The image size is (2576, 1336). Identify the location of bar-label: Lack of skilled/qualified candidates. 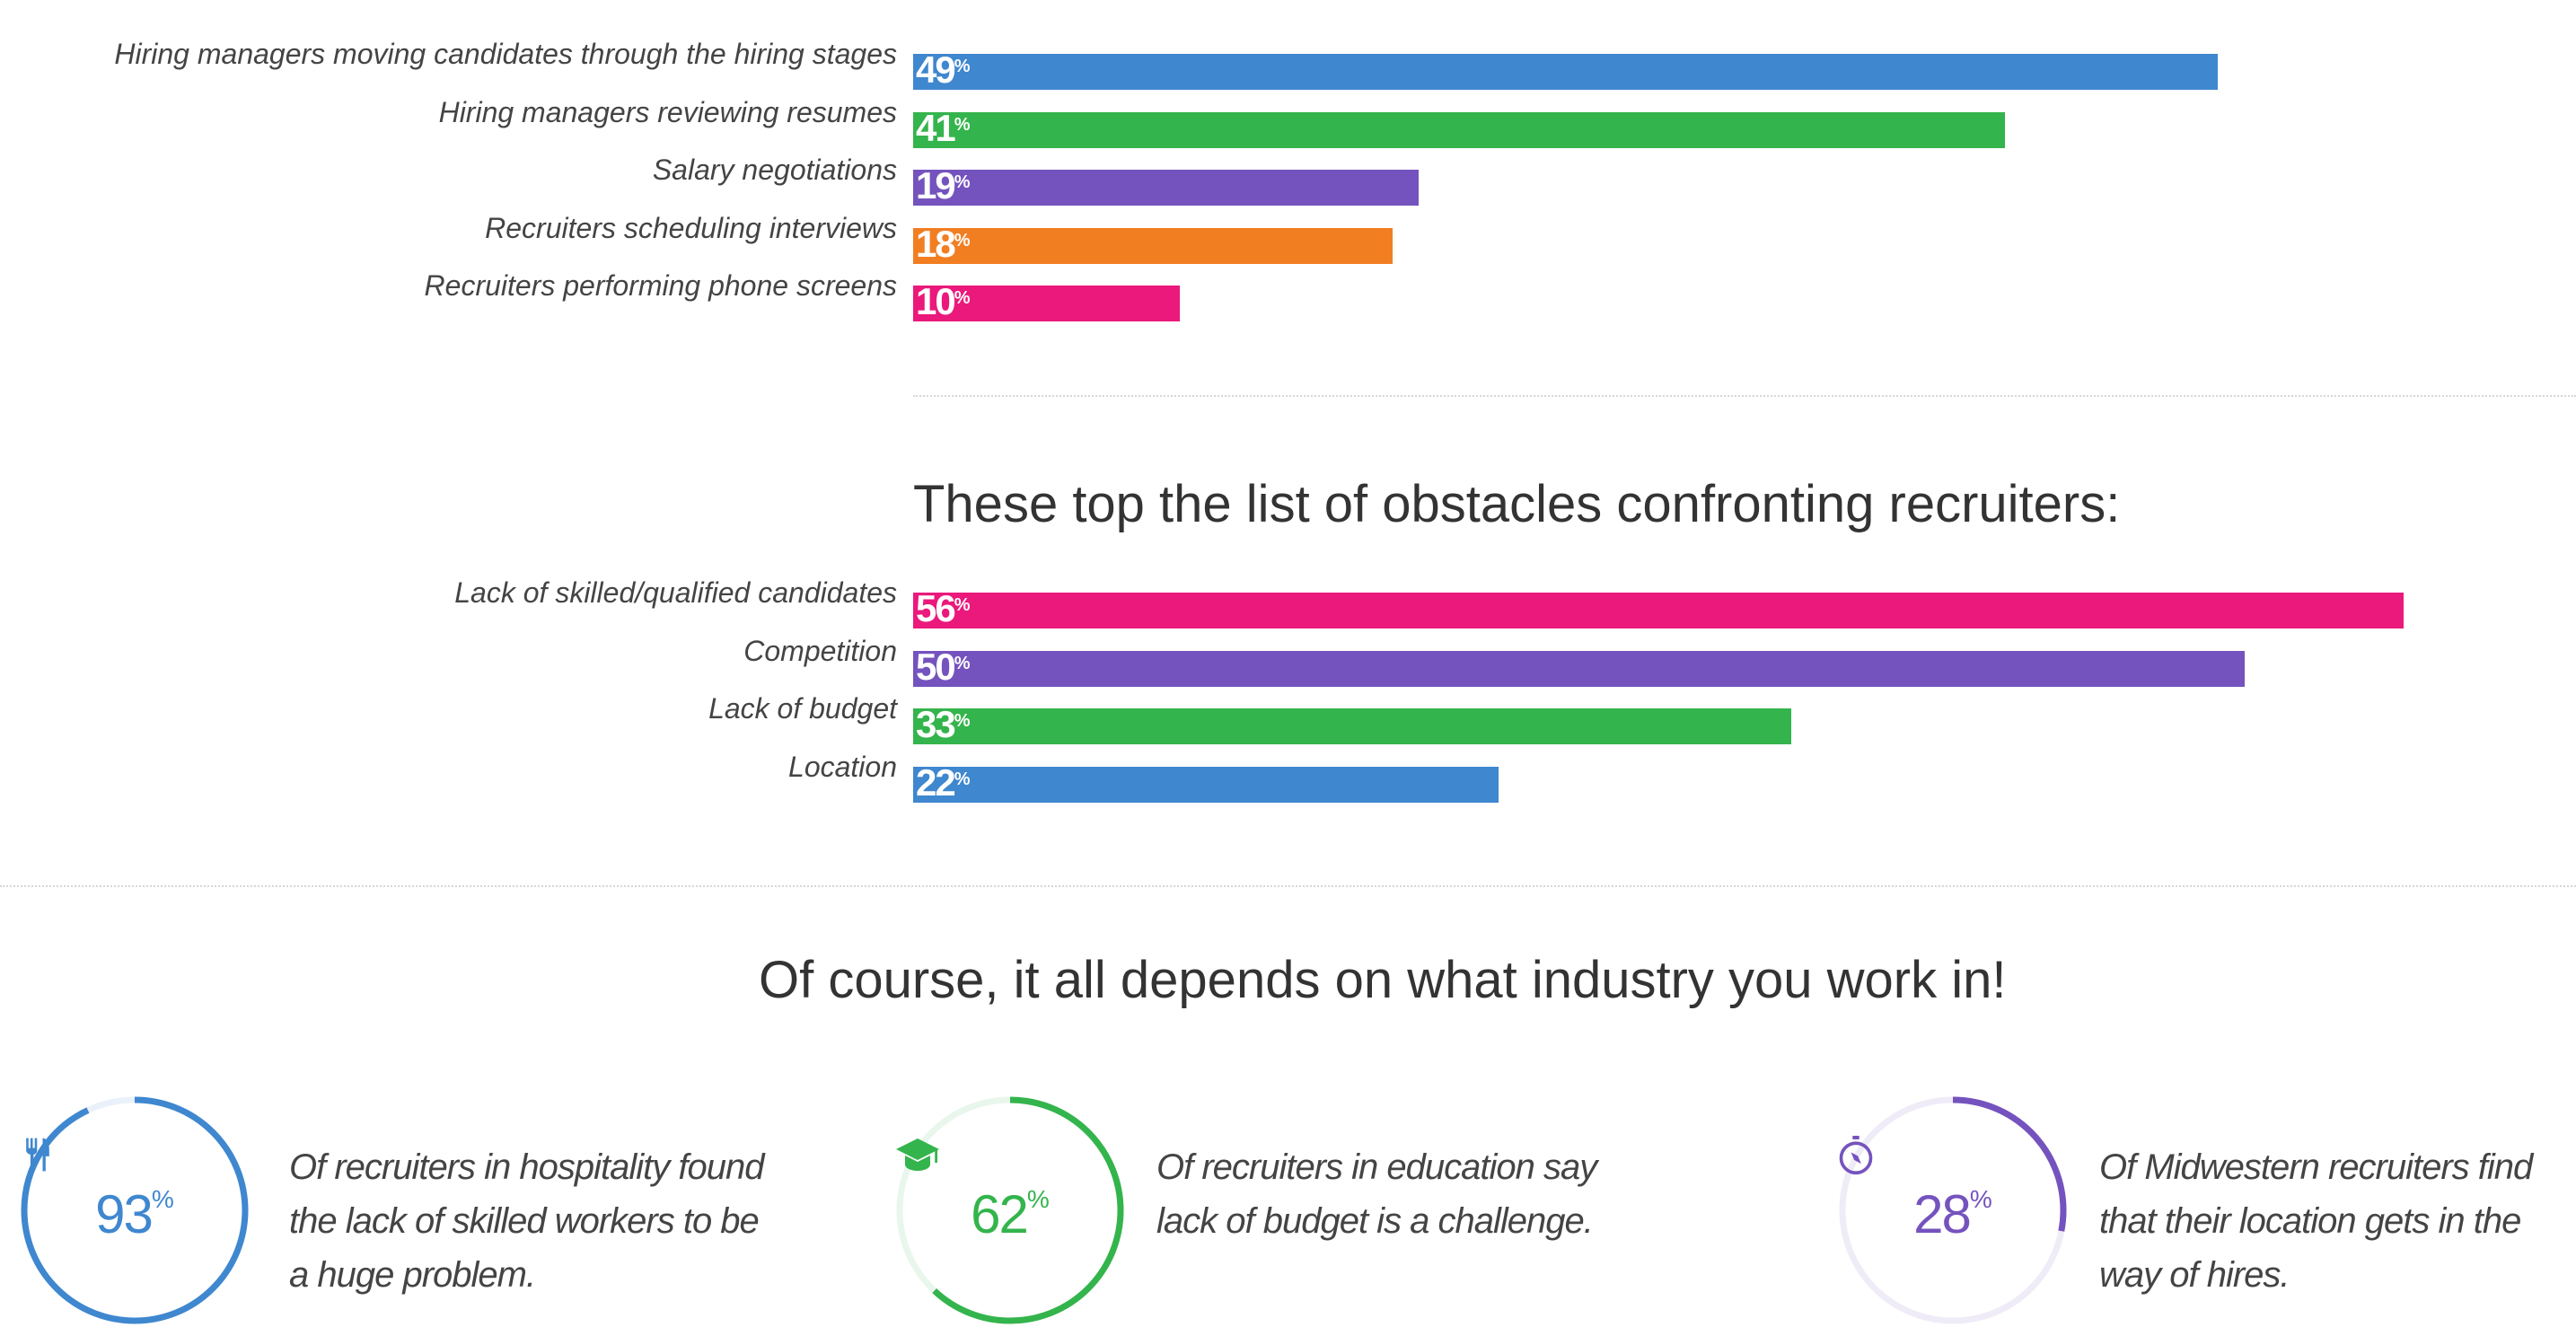
(675, 592).